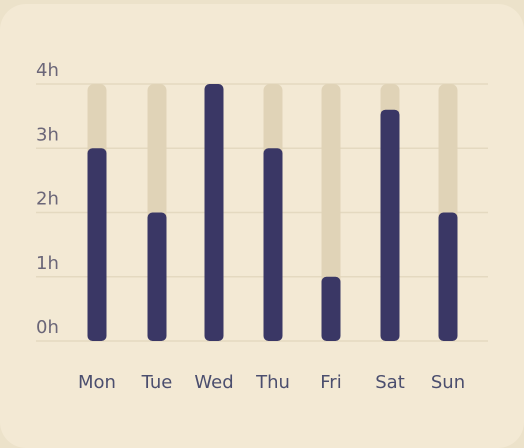 The image size is (524, 448). What do you see at coordinates (390, 382) in the screenshot?
I see `x-tick-label: Sat` at bounding box center [390, 382].